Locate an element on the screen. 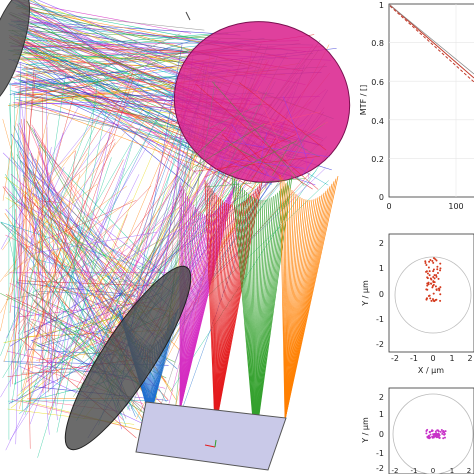 The image size is (474, 474). spot-top-y-tick-2: 2 is located at coordinates (381, 243).